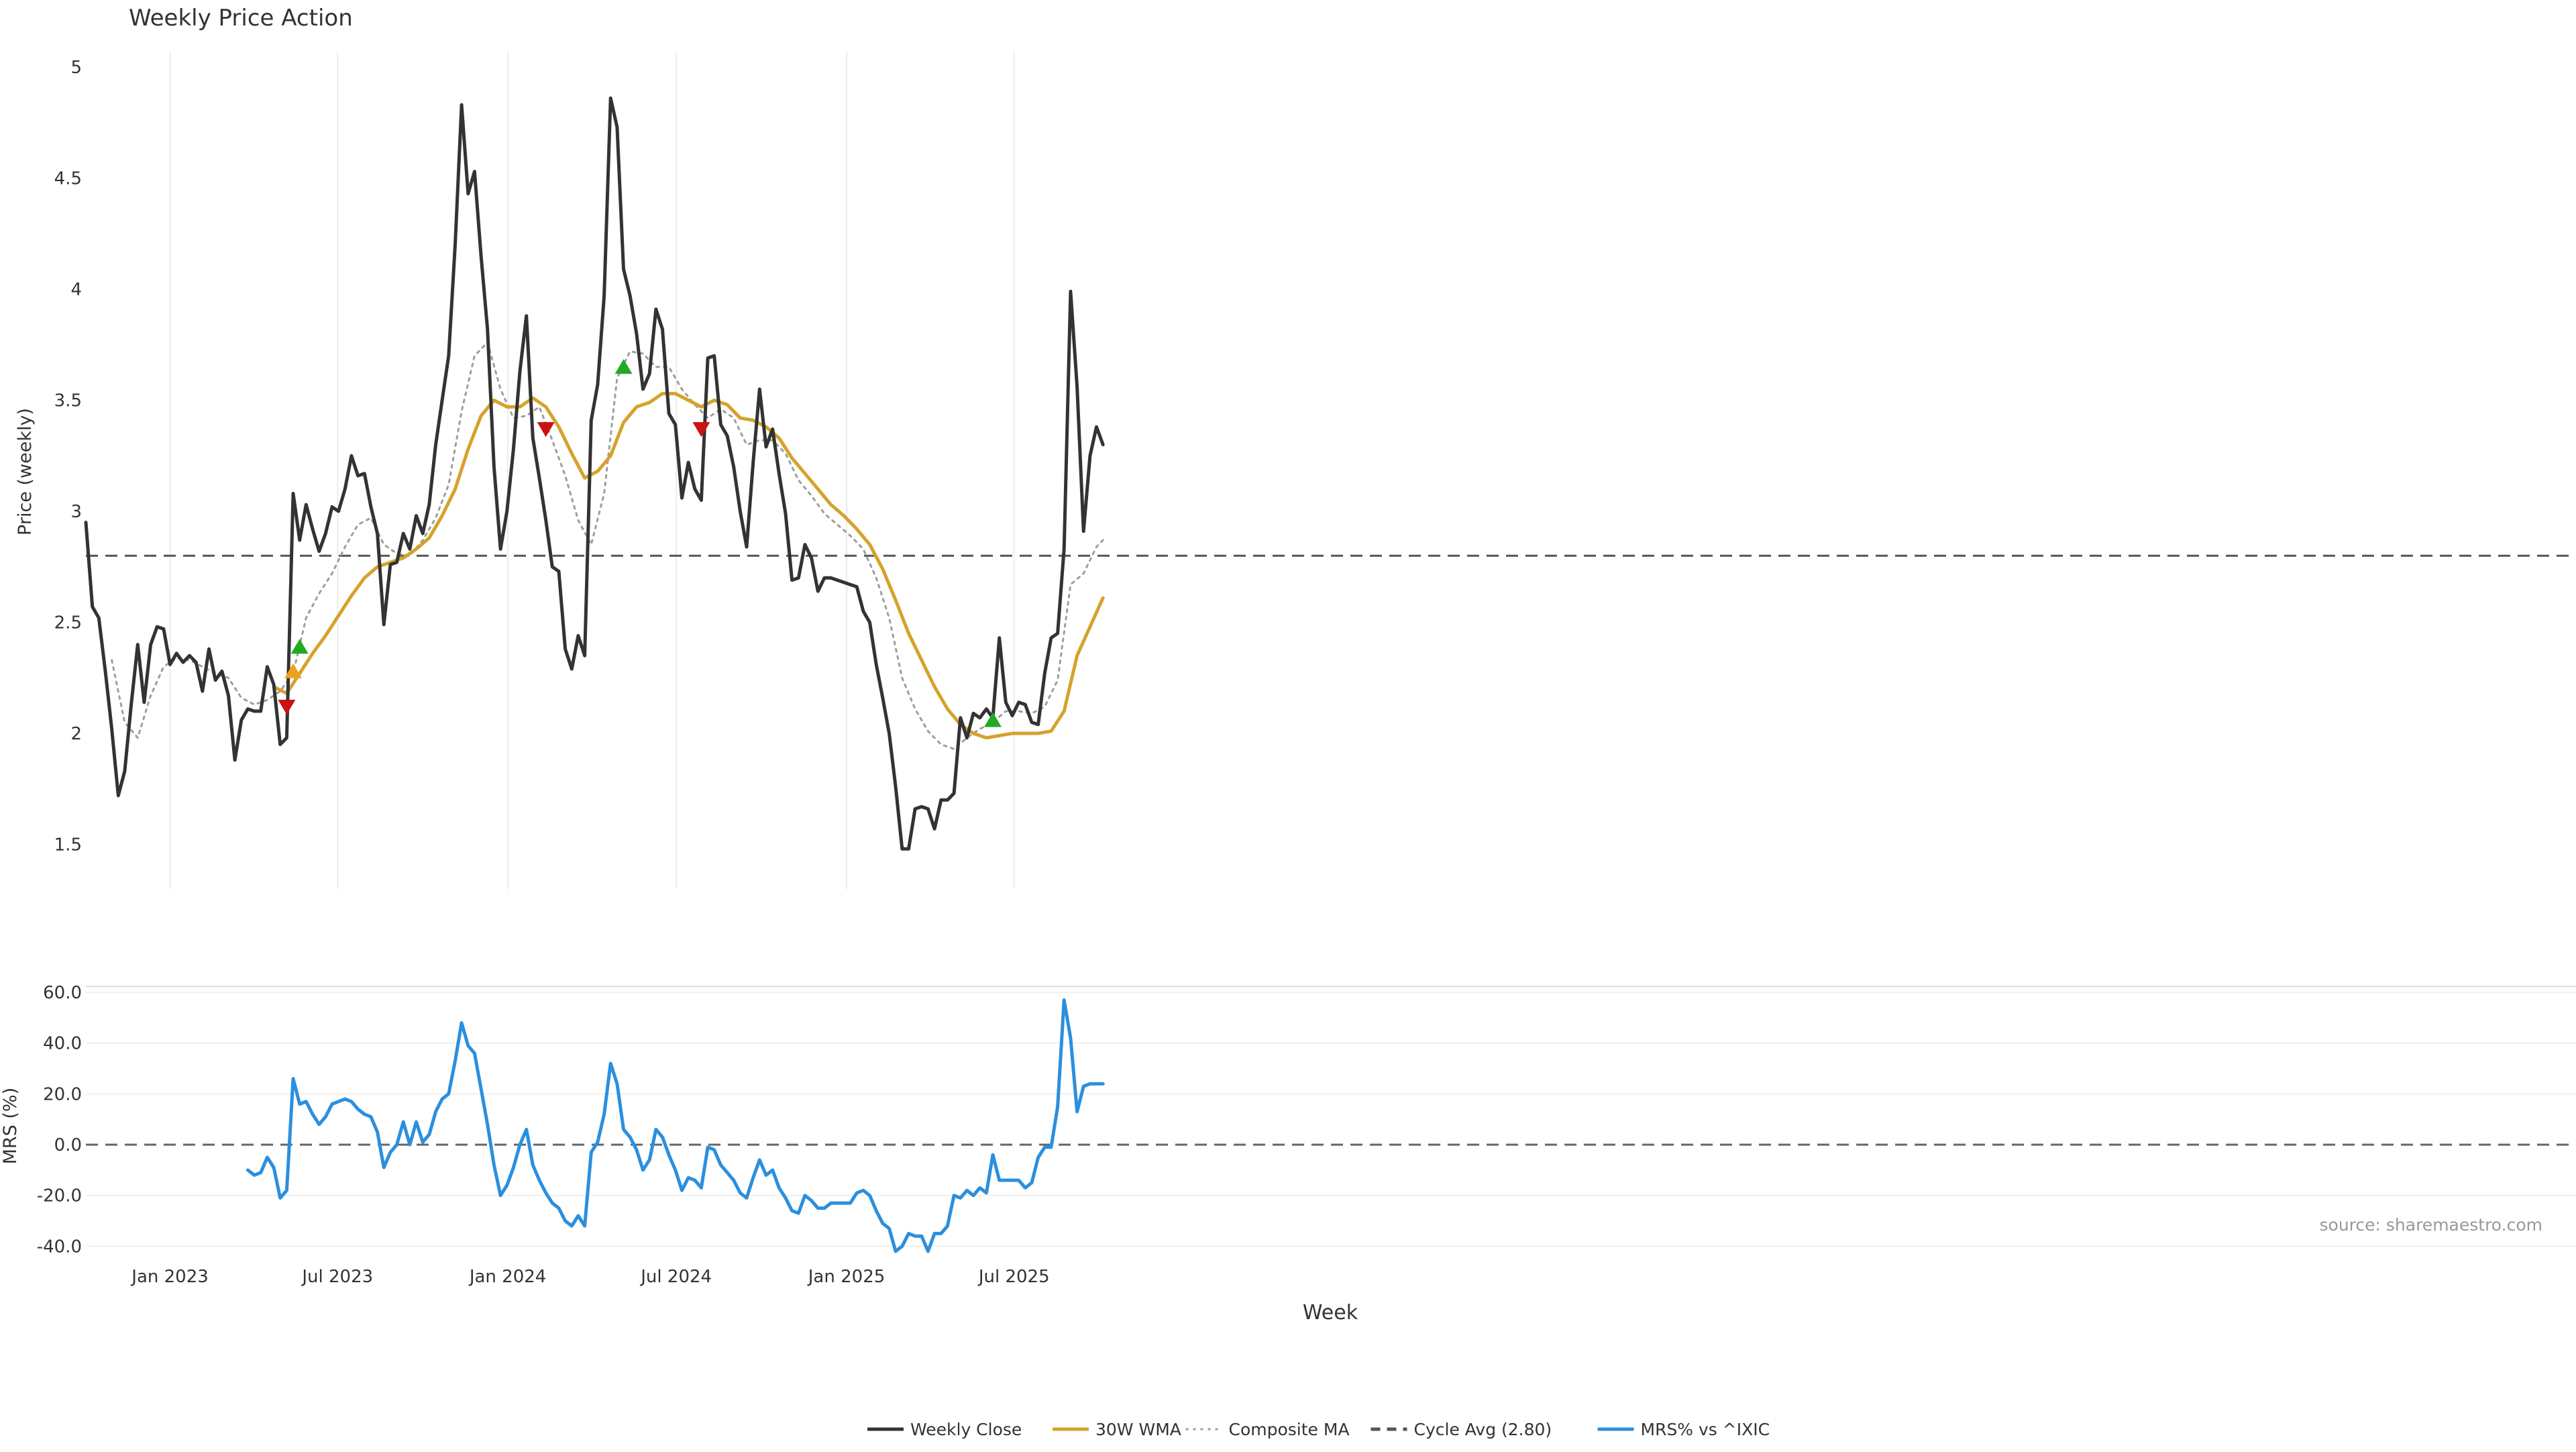 The height and width of the screenshot is (1452, 2576). Describe the element at coordinates (59, 1196) in the screenshot. I see `mrs-y-tick-label-1: -20.0` at that location.